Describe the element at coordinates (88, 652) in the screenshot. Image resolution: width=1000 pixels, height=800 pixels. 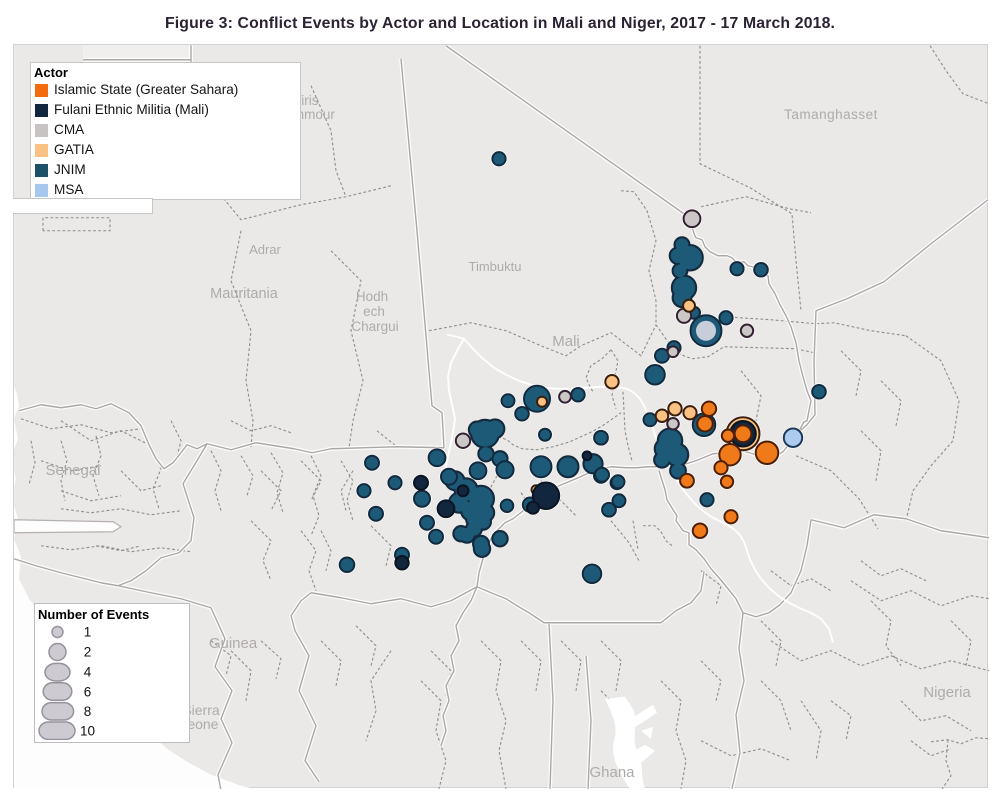
I see `svg-text: 2` at that location.